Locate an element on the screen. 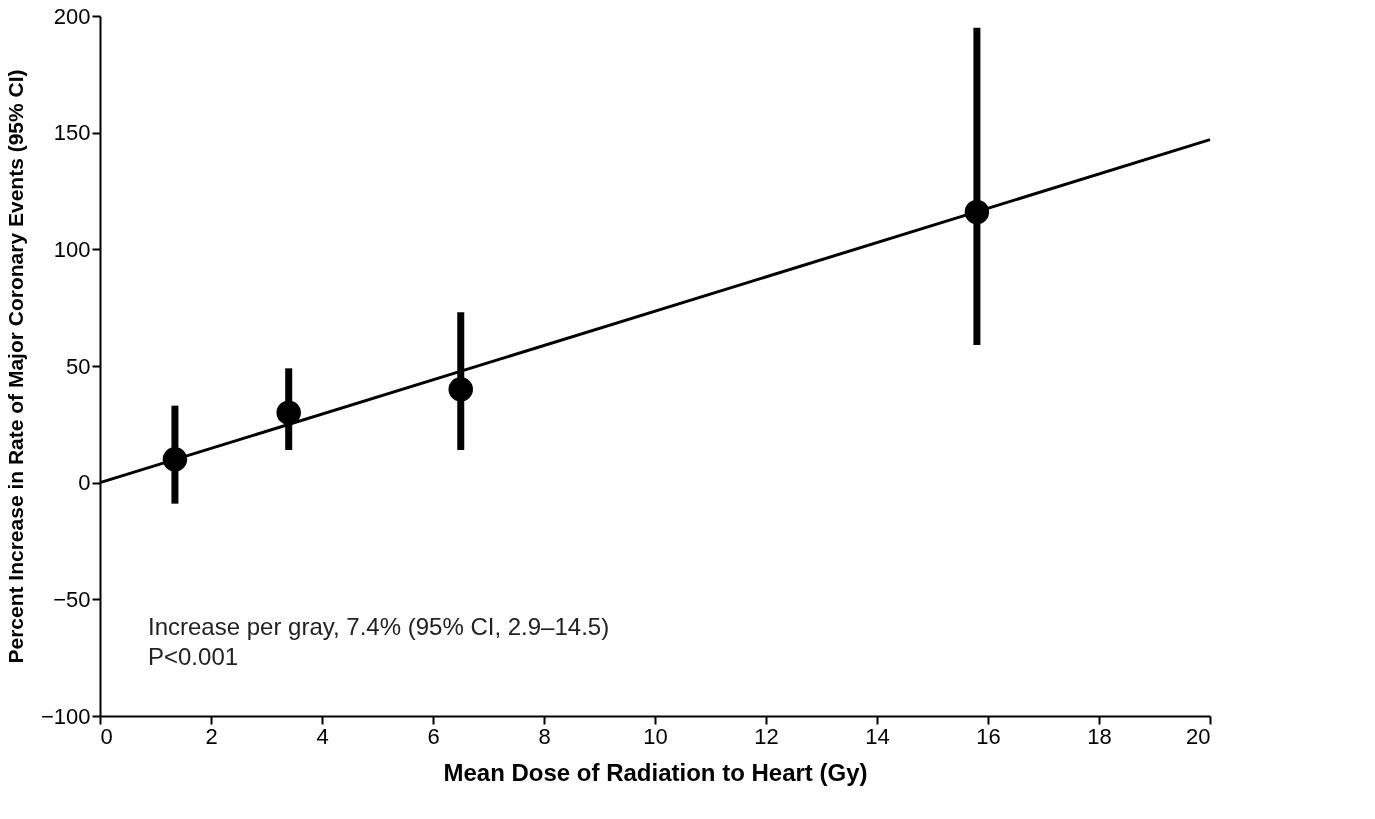 Image resolution: width=1375 pixels, height=819 pixels. x-tick-label: 20 is located at coordinates (1198, 736).